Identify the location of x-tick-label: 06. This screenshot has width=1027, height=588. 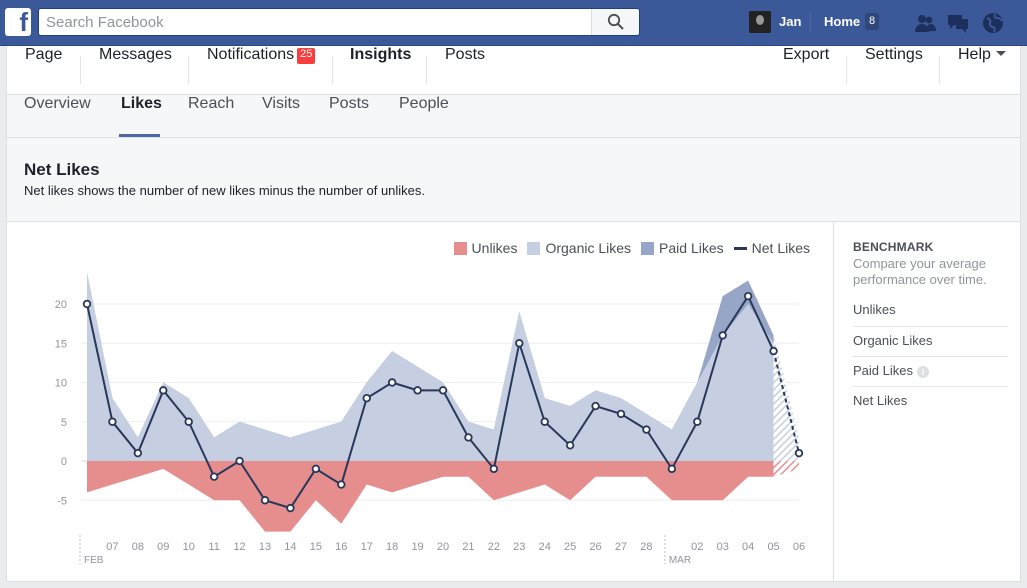
(799, 547).